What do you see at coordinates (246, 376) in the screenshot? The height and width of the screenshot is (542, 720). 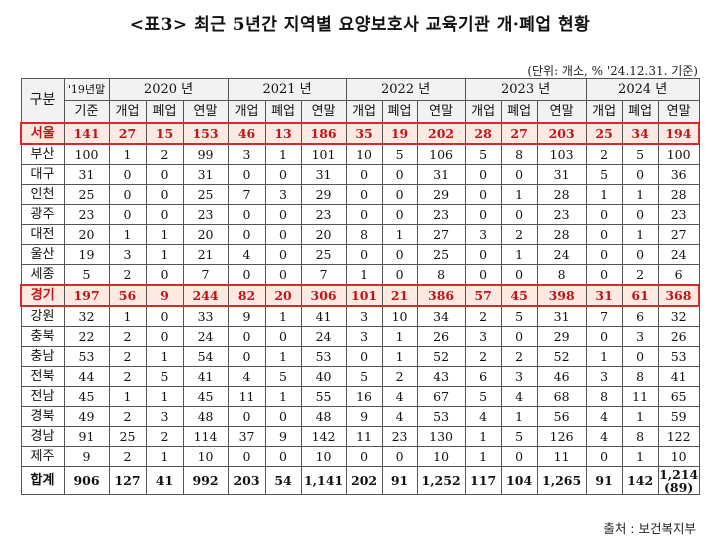 I see `value-cell: 4` at bounding box center [246, 376].